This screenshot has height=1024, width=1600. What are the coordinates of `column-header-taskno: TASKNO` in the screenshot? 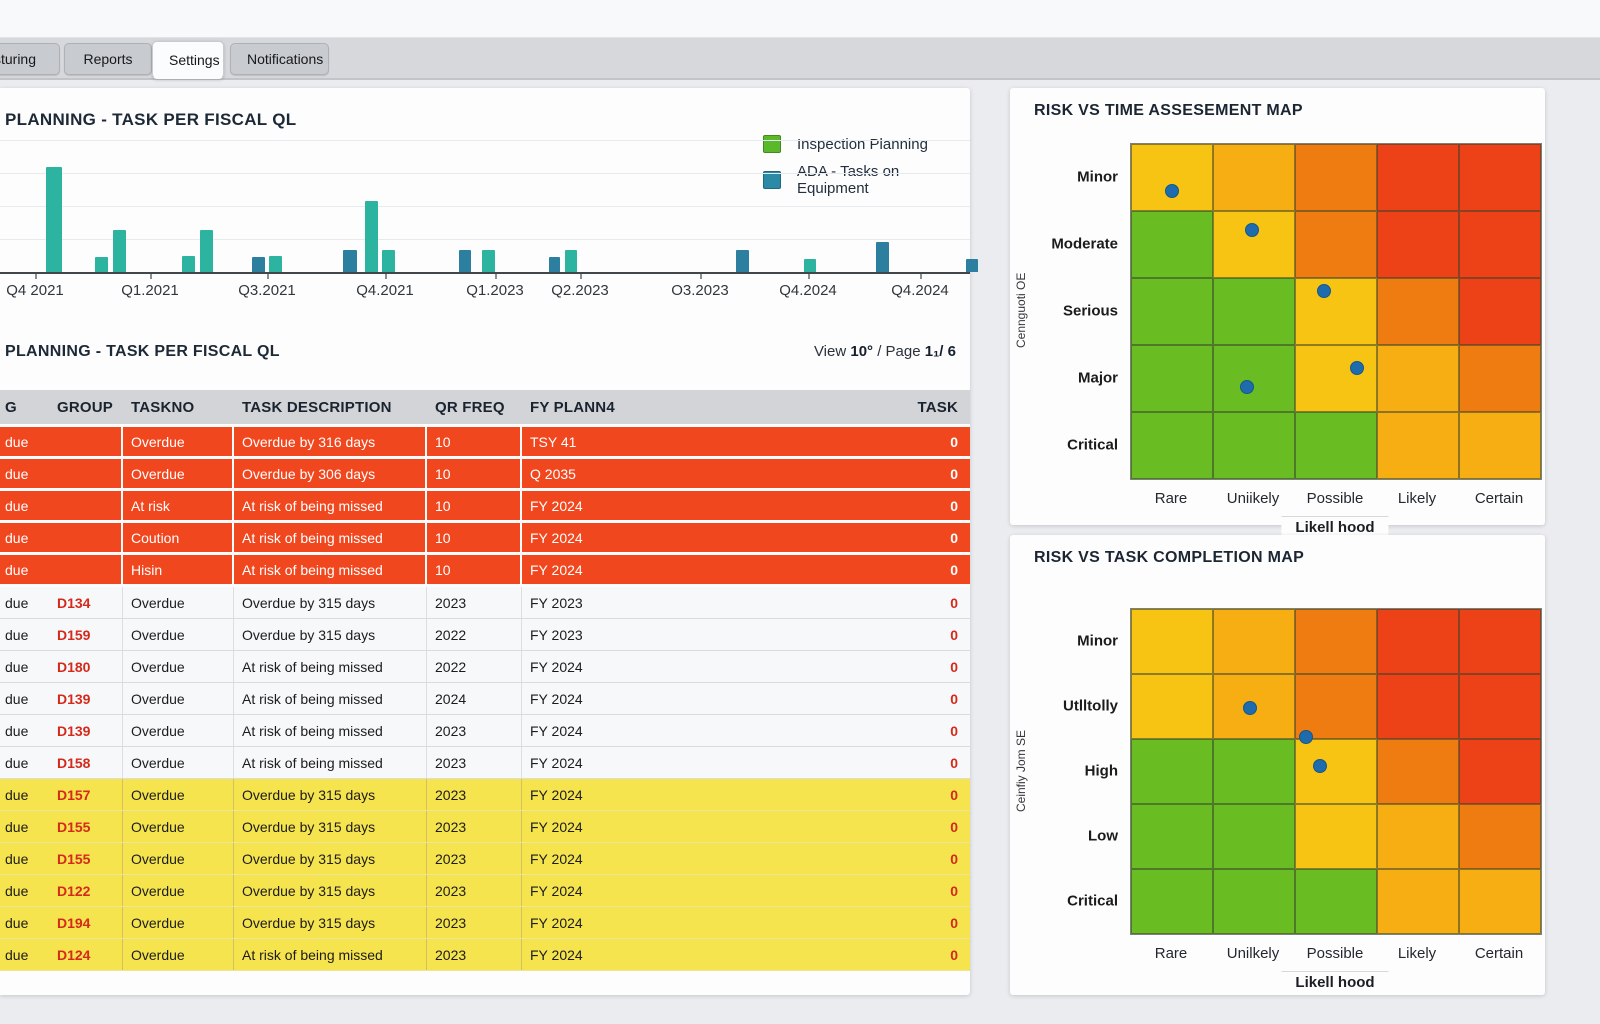 It's located at (163, 407).